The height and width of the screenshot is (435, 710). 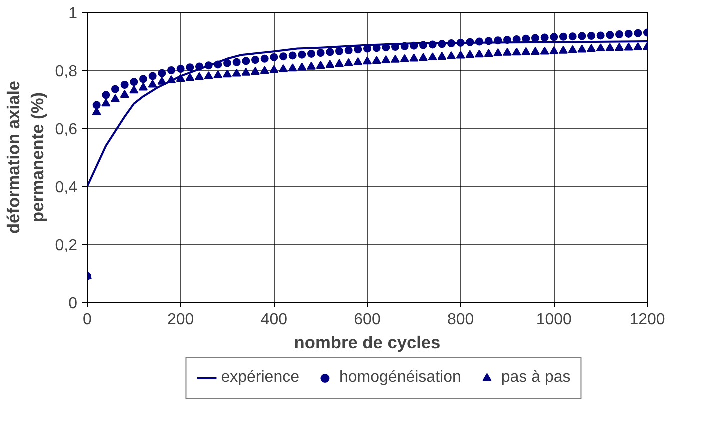 What do you see at coordinates (260, 377) in the screenshot?
I see `legend-label: expérience` at bounding box center [260, 377].